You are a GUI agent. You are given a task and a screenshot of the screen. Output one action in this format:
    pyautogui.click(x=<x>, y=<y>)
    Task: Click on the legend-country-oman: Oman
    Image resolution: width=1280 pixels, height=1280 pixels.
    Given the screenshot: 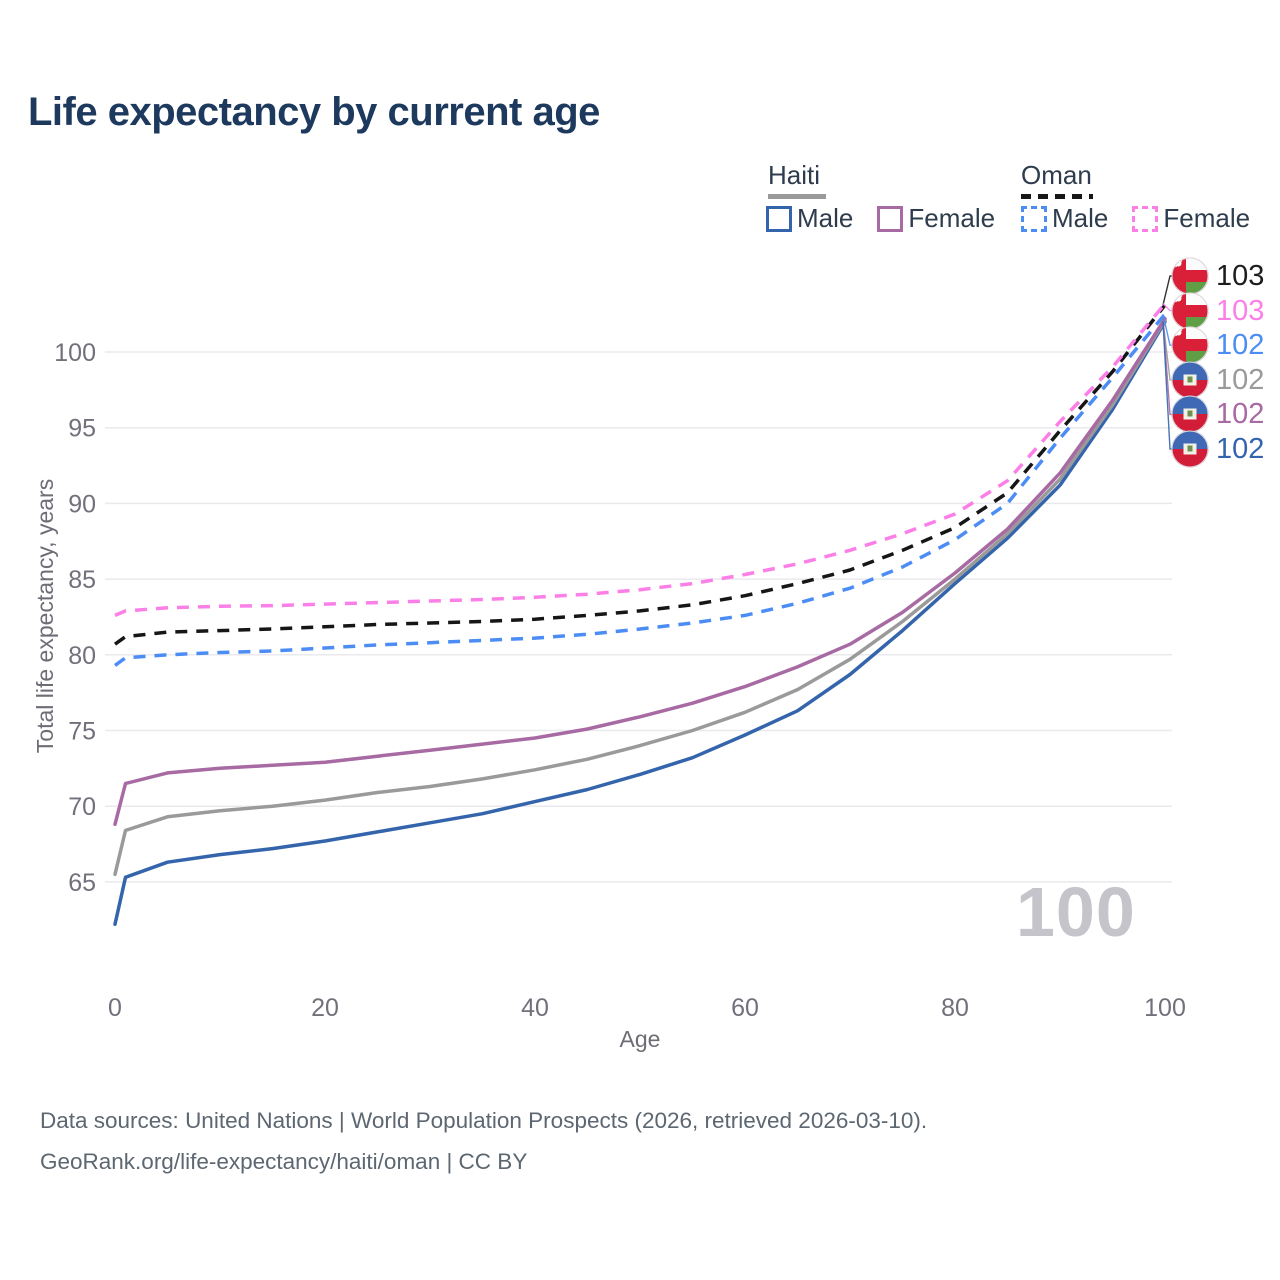 What is the action you would take?
    pyautogui.click(x=1056, y=175)
    